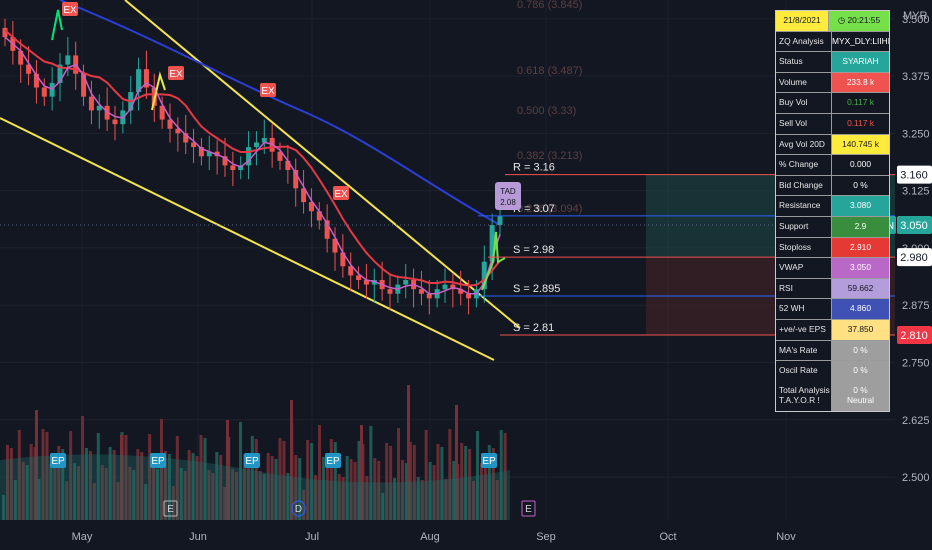 This screenshot has height=550, width=932. I want to click on panel-row-value: 2.910, so click(860, 247).